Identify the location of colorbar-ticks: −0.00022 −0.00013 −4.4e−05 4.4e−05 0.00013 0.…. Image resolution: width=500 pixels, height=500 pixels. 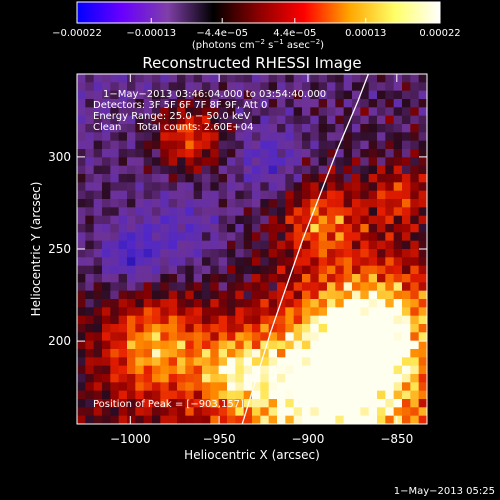
(256, 28).